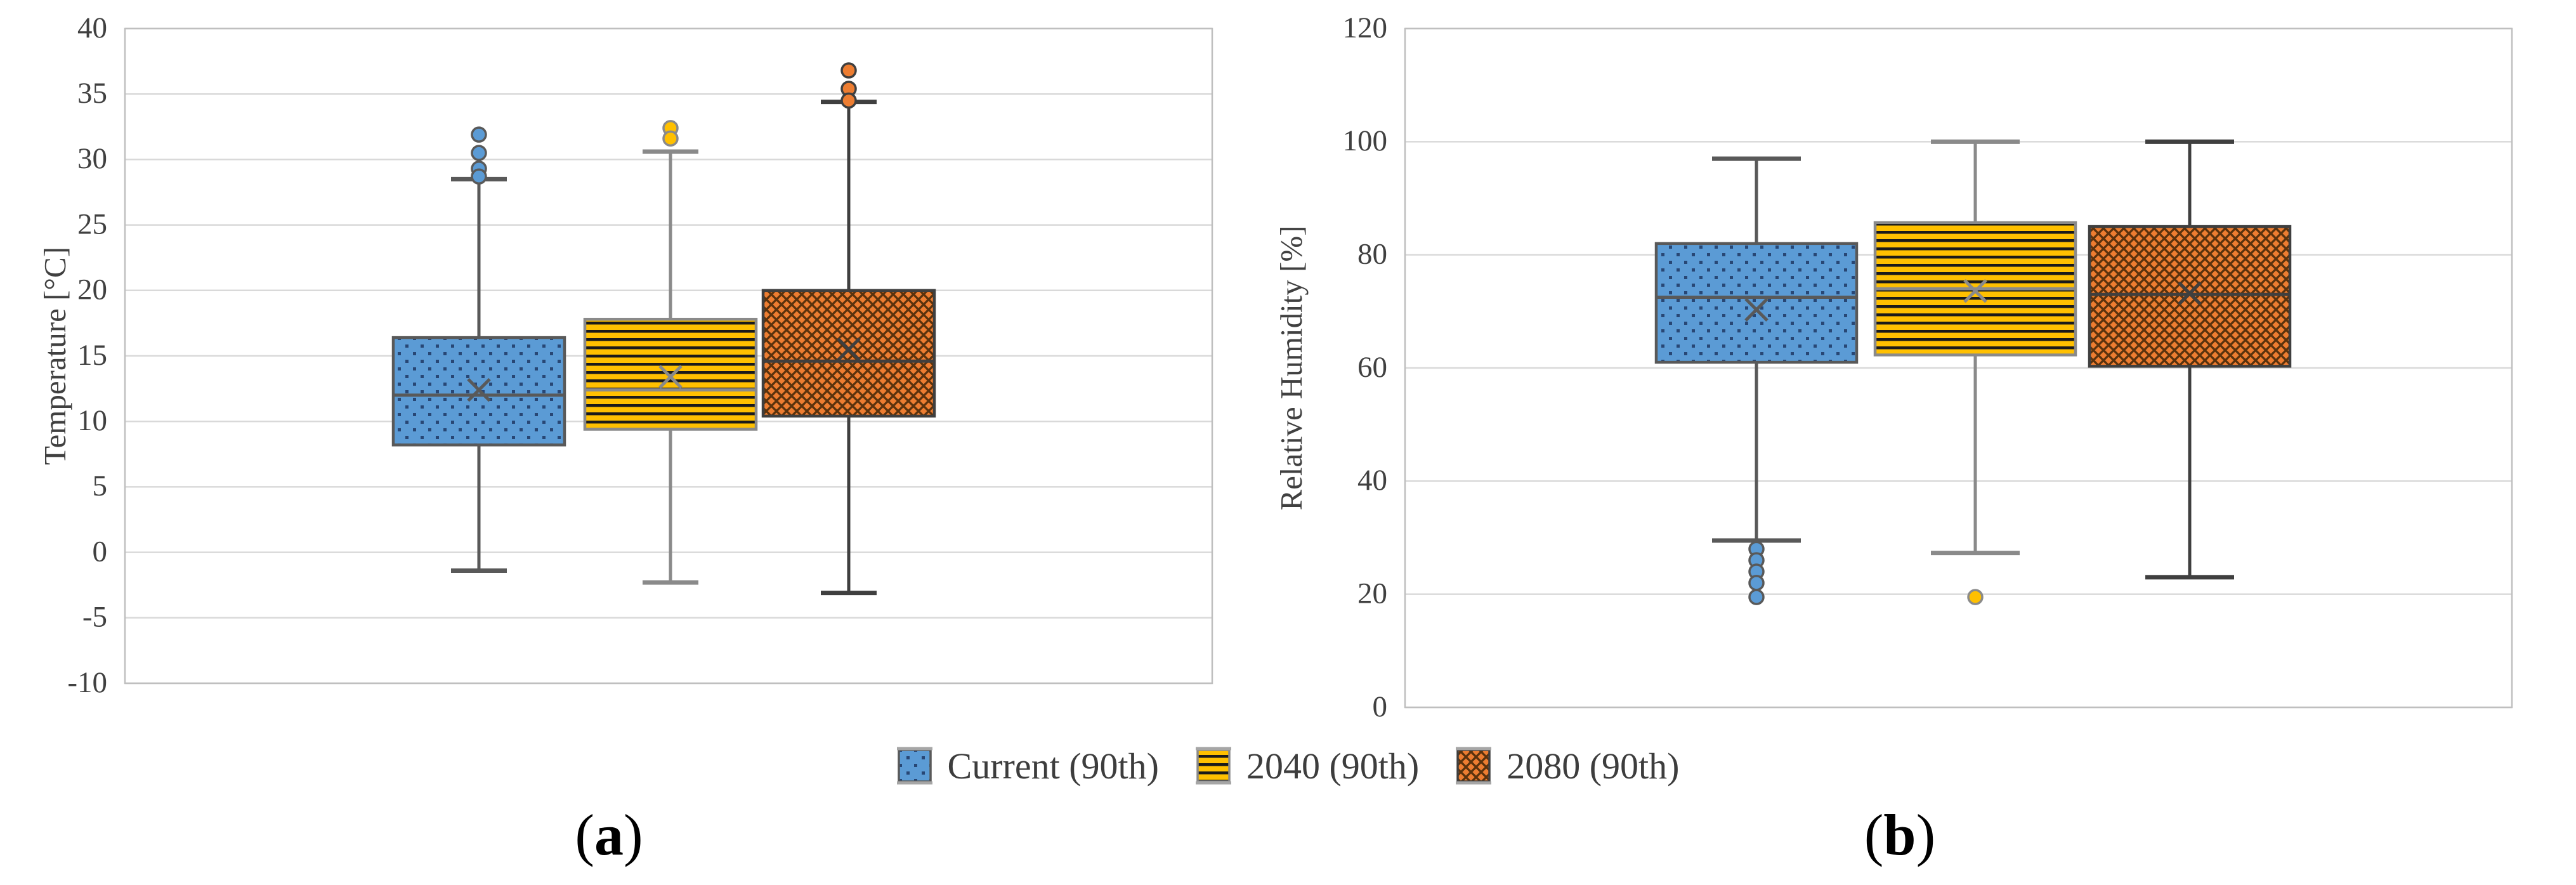 The image size is (2576, 885). Describe the element at coordinates (1053, 766) in the screenshot. I see `legend-label: Current (90th)` at that location.